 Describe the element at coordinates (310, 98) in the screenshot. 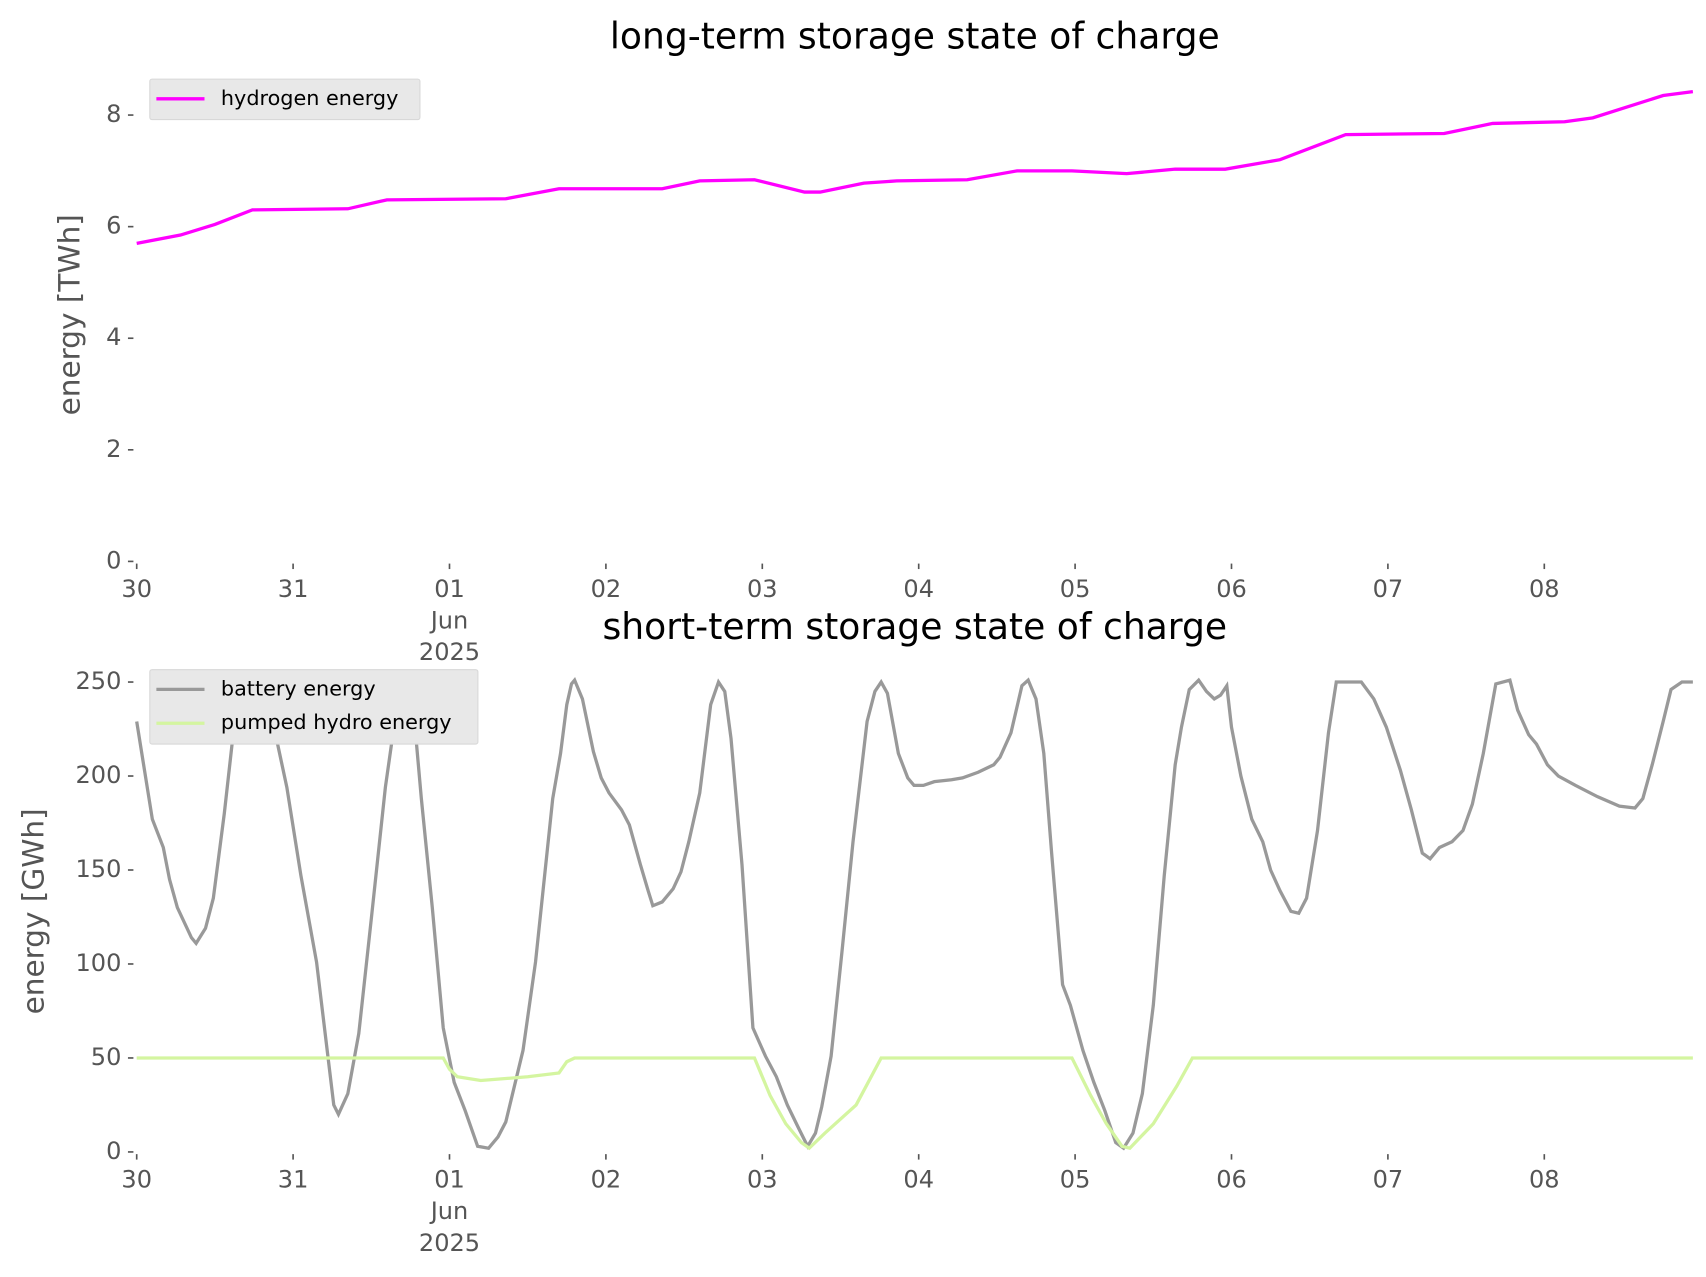

I see `legend-label: hydrogen energy` at that location.